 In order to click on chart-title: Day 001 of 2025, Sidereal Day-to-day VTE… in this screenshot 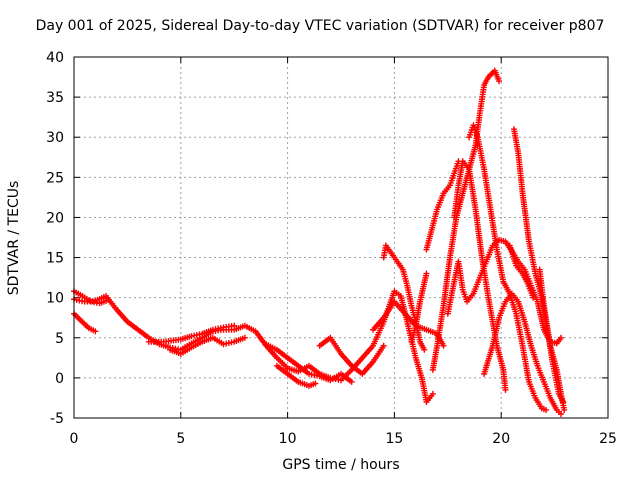, I will do `click(320, 26)`.